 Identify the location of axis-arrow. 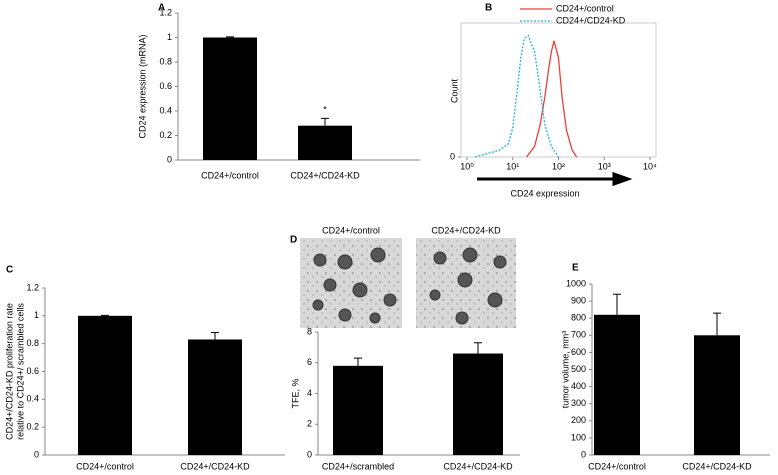
(555, 179).